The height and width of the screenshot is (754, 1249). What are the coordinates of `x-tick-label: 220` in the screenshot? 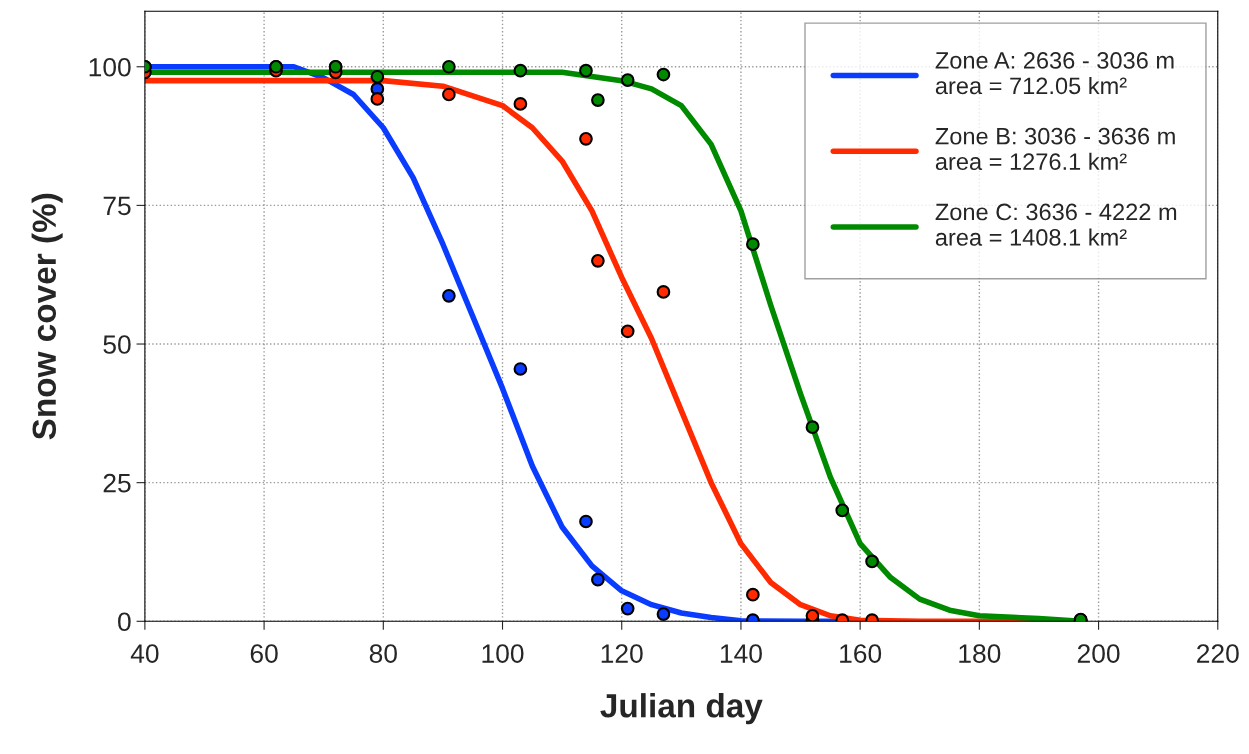 It's located at (1218, 653).